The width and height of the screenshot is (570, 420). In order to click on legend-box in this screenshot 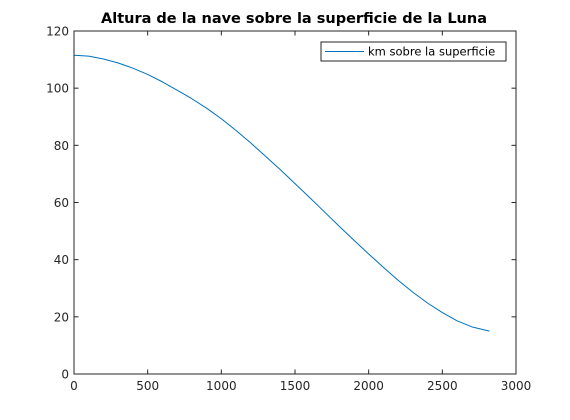, I will do `click(413, 51)`.